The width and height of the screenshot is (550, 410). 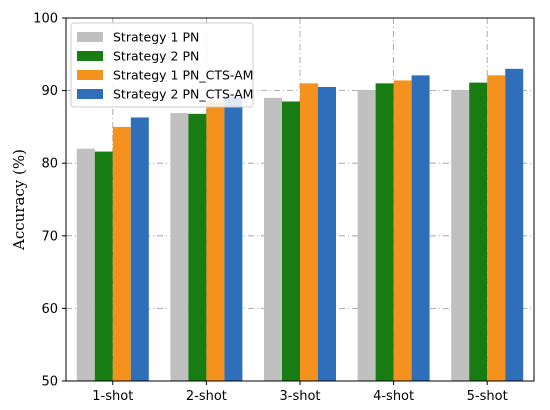 What do you see at coordinates (49, 236) in the screenshot?
I see `y-tick-label: 70` at bounding box center [49, 236].